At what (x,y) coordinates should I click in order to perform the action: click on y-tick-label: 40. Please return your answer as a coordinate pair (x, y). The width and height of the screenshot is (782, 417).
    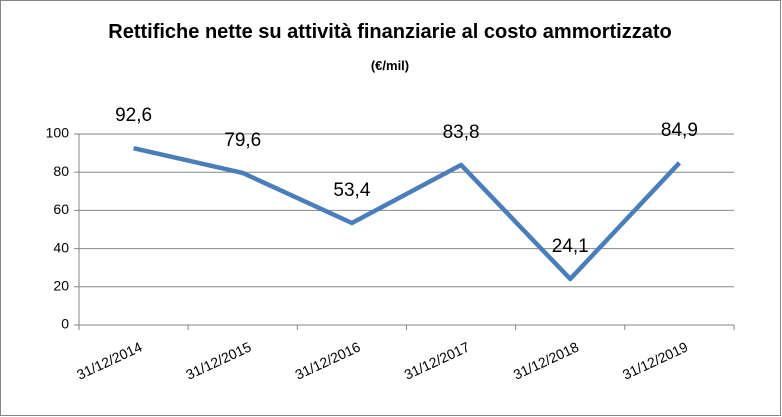
    Looking at the image, I should click on (61, 247).